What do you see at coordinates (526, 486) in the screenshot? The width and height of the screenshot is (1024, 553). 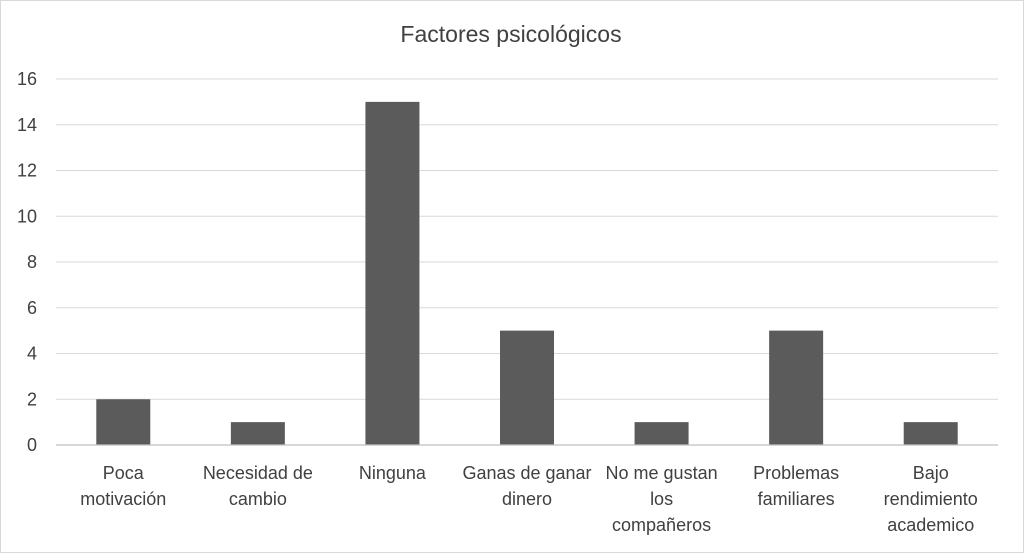 I see `x-category-label: Ganas de ganar dinero` at bounding box center [526, 486].